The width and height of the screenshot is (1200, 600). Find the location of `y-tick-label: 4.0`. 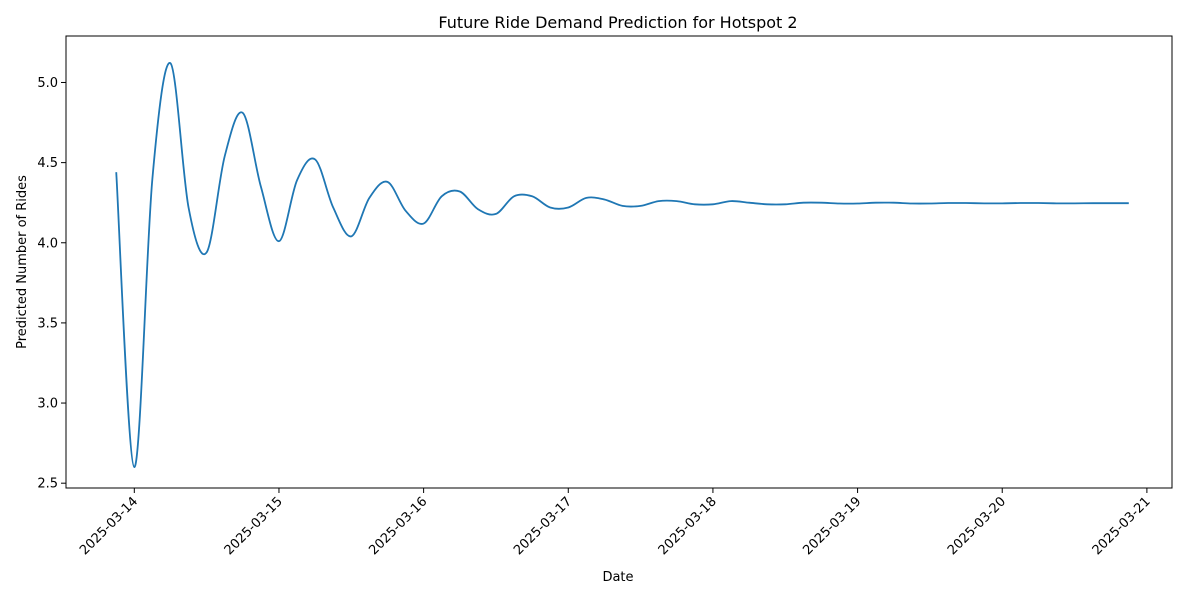

y-tick-label: 4.0 is located at coordinates (47, 243).